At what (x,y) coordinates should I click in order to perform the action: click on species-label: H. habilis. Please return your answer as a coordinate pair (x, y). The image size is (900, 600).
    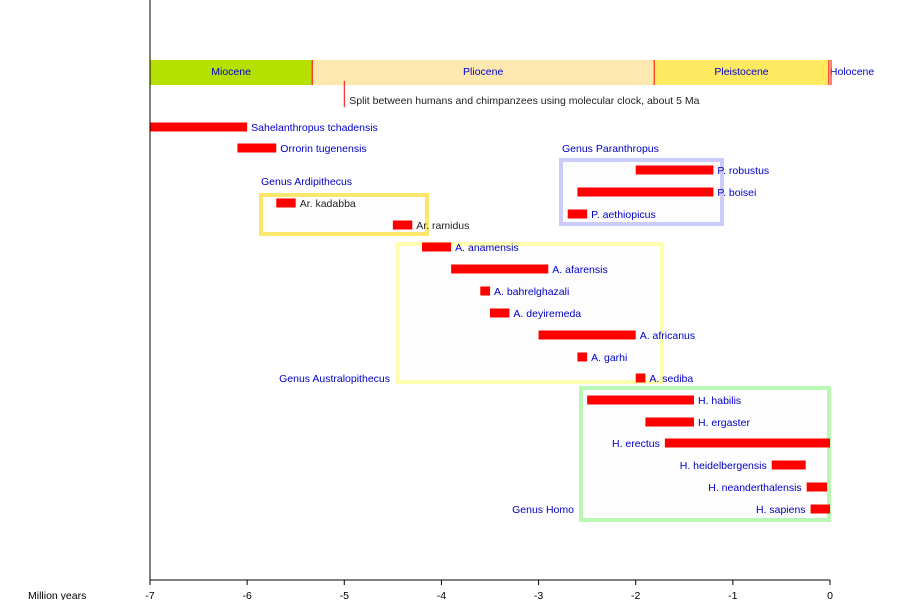
    Looking at the image, I should click on (719, 401).